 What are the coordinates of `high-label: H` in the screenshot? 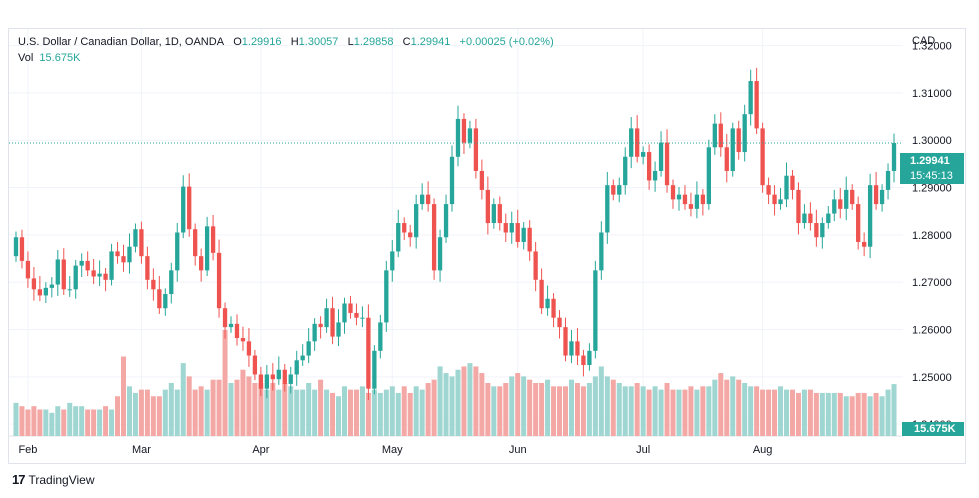 It's located at (294, 42).